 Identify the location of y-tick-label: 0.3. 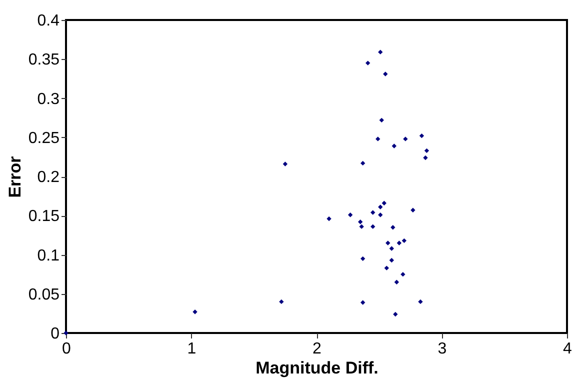
(48, 99).